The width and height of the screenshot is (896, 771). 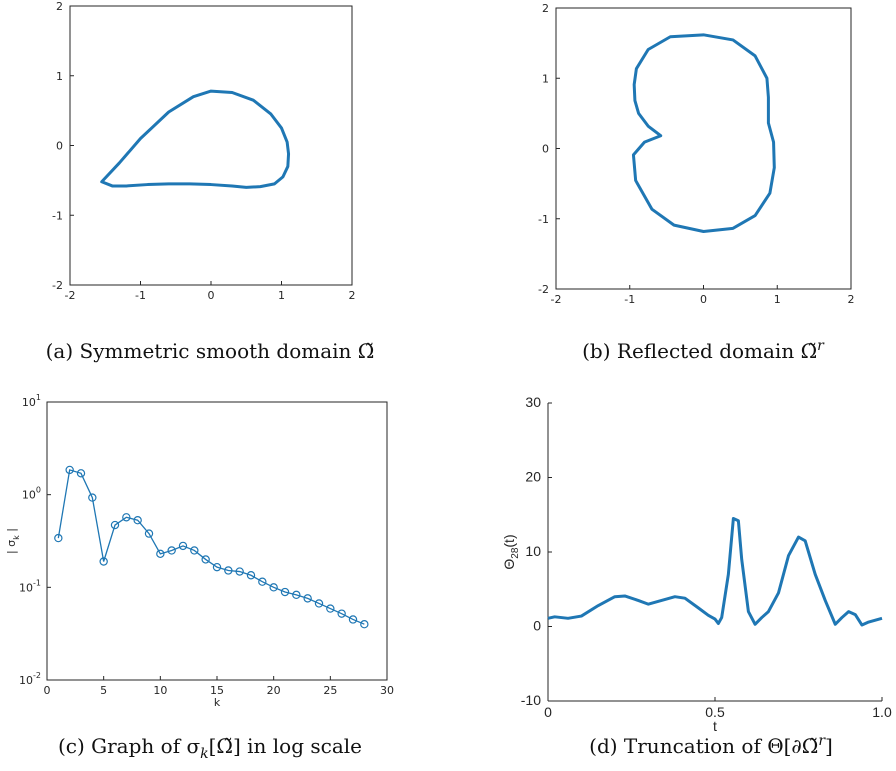 What do you see at coordinates (217, 690) in the screenshot?
I see `x-tick-label: 15` at bounding box center [217, 690].